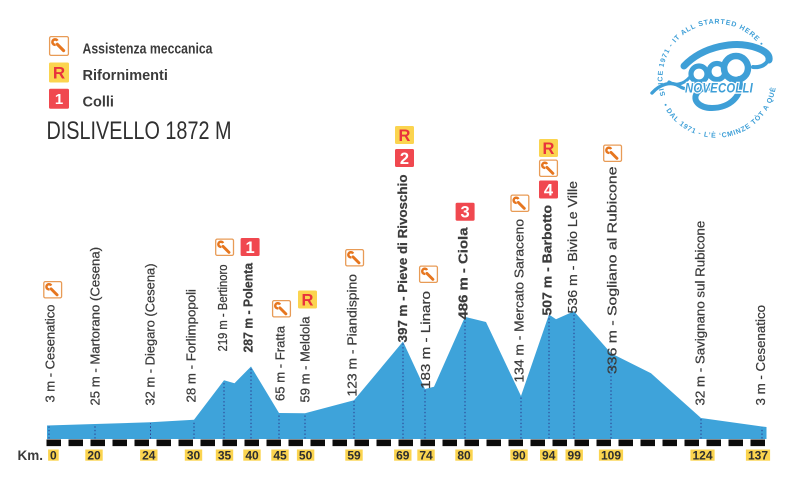  I want to click on svg-text: 74, so click(426, 455).